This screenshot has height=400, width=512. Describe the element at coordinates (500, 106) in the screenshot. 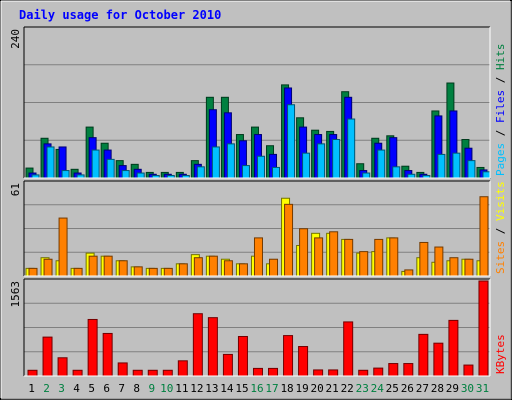

I see `legend-entry-hits-files-pages-2: Files` at that location.